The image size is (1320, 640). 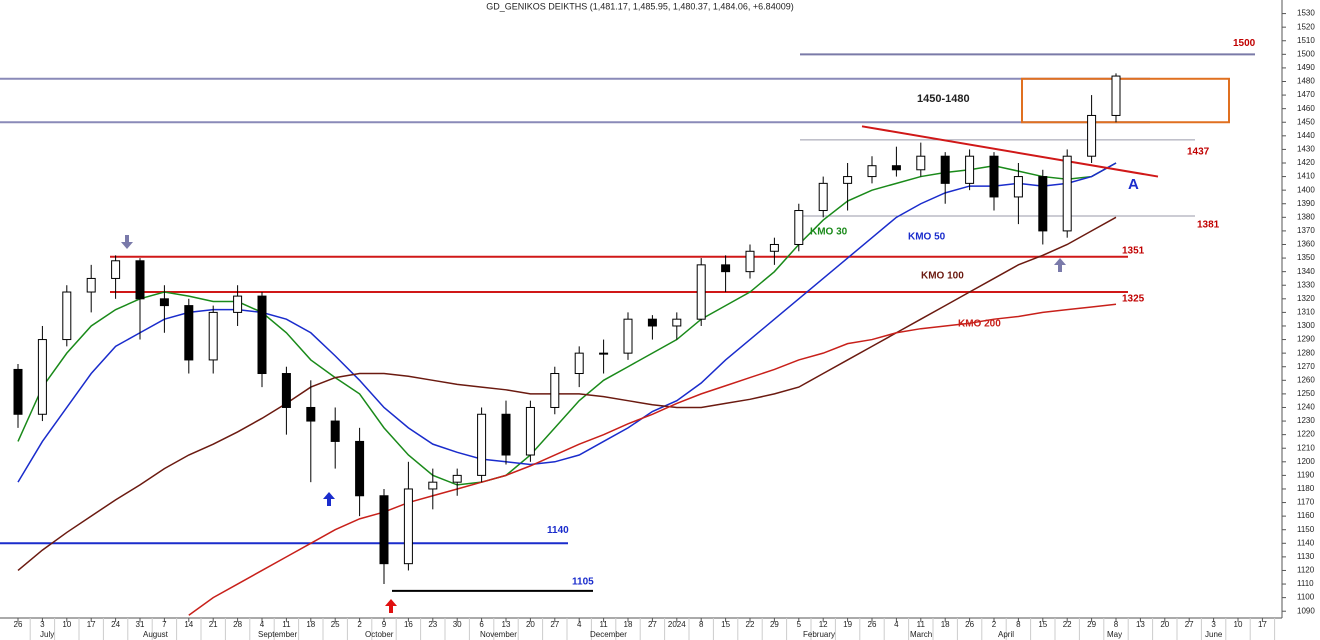 What do you see at coordinates (1125, 100) in the screenshot?
I see `target-box` at bounding box center [1125, 100].